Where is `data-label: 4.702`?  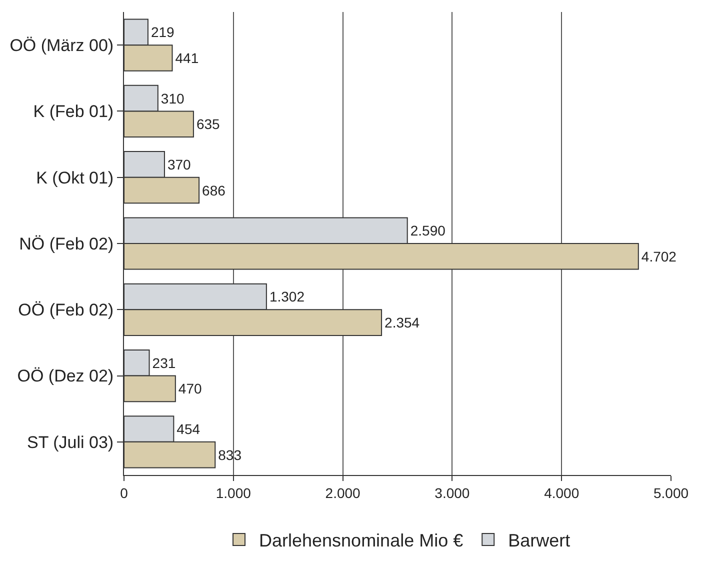 data-label: 4.702 is located at coordinates (659, 256).